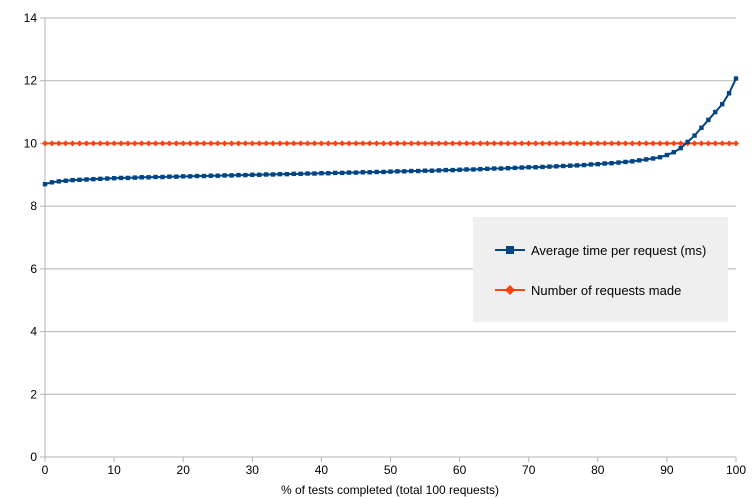 The width and height of the screenshot is (754, 499). Describe the element at coordinates (618, 250) in the screenshot. I see `legend-label: Average time per request (ms)` at that location.